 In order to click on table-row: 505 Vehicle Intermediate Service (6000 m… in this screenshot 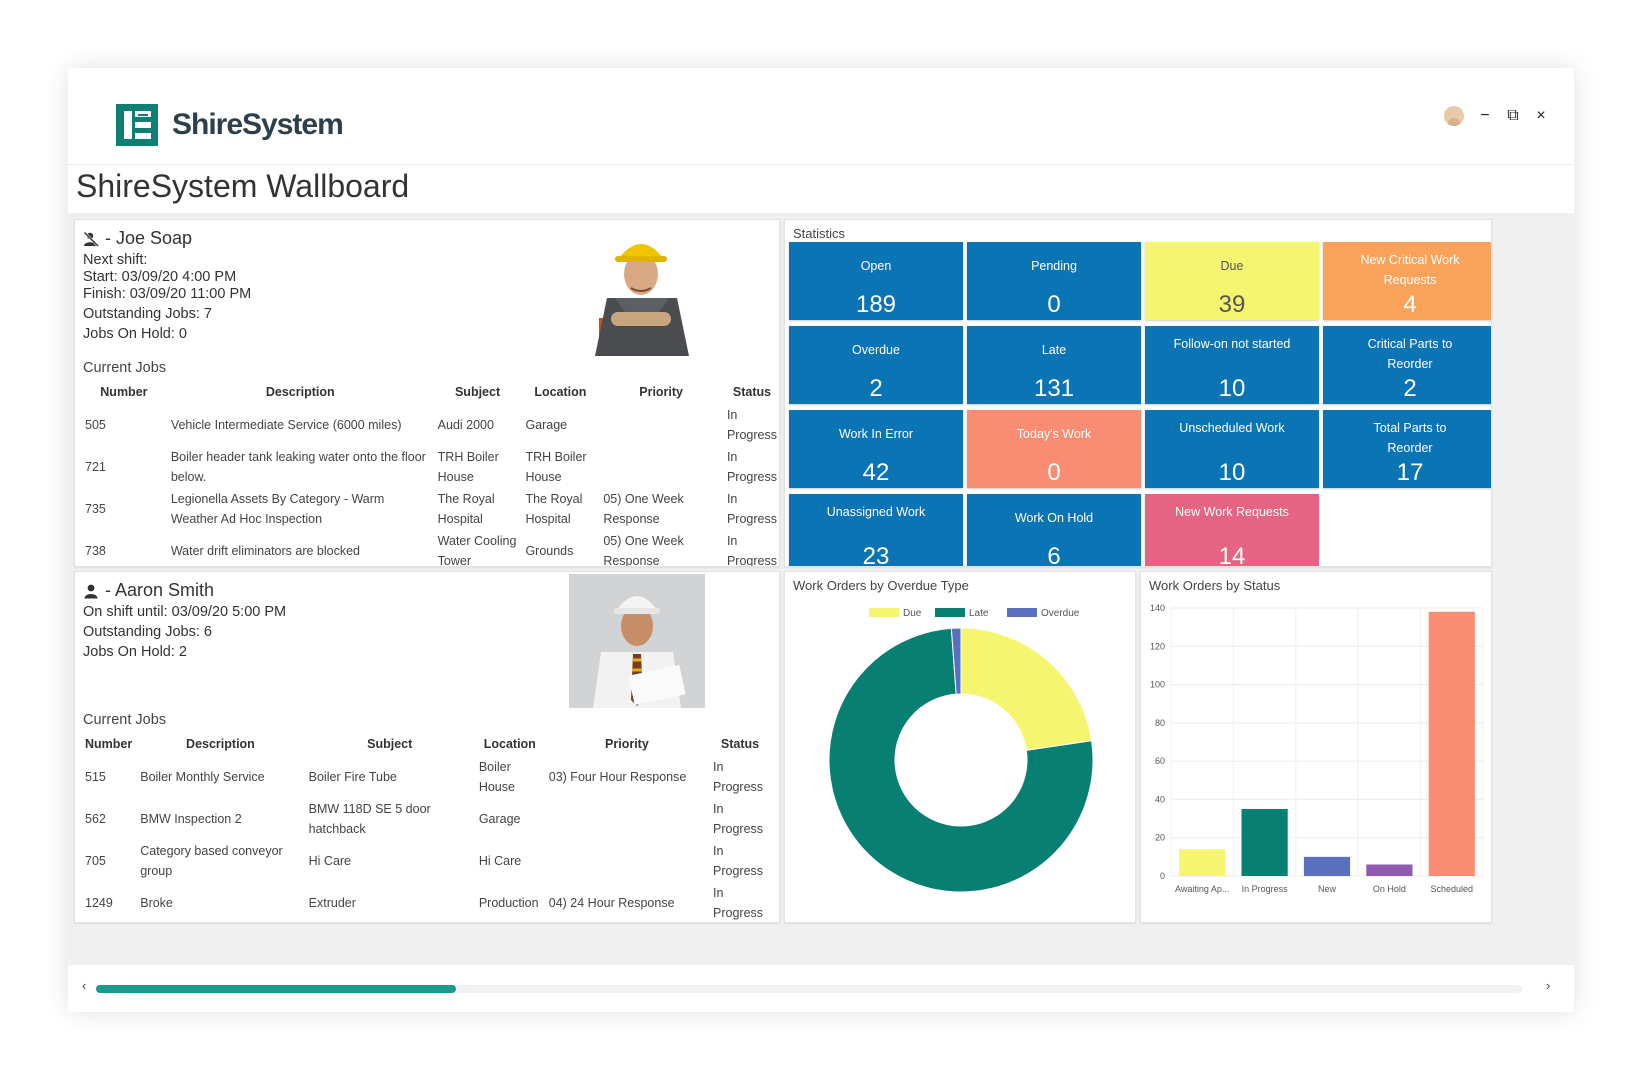, I will do `click(430, 425)`.